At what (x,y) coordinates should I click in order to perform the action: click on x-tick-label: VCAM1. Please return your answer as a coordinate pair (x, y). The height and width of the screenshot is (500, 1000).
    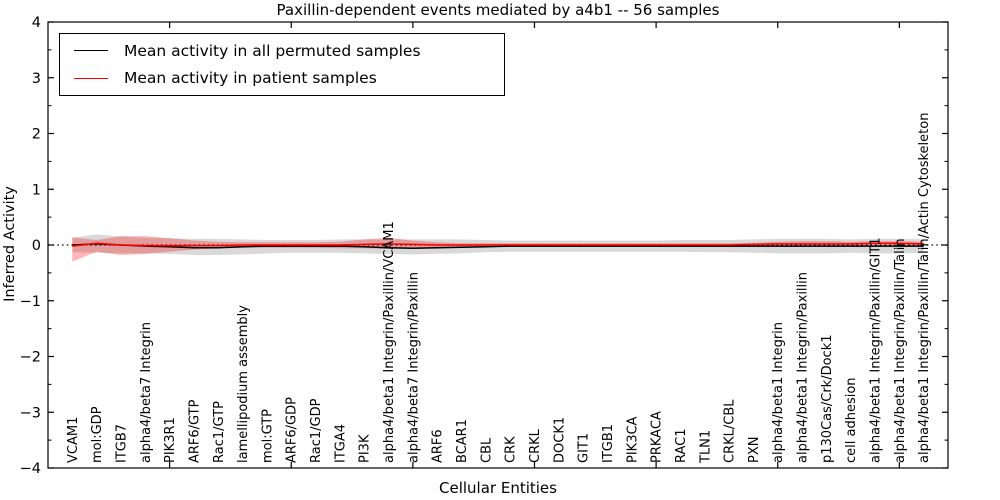
    Looking at the image, I should click on (73, 440).